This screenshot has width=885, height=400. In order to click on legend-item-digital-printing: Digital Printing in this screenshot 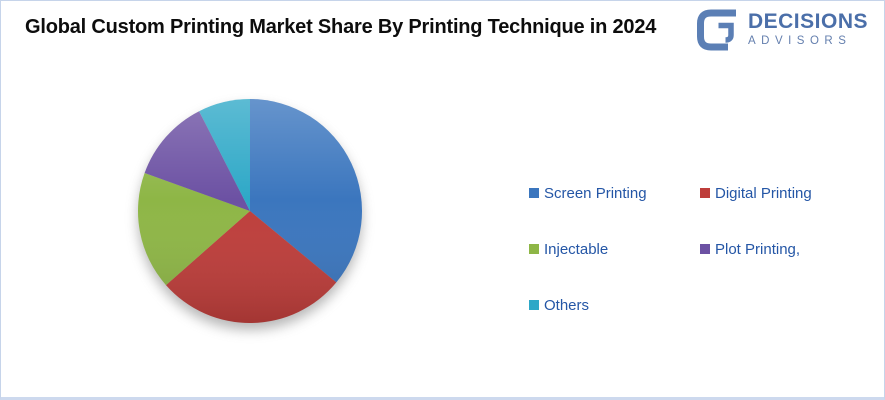, I will do `click(756, 193)`.